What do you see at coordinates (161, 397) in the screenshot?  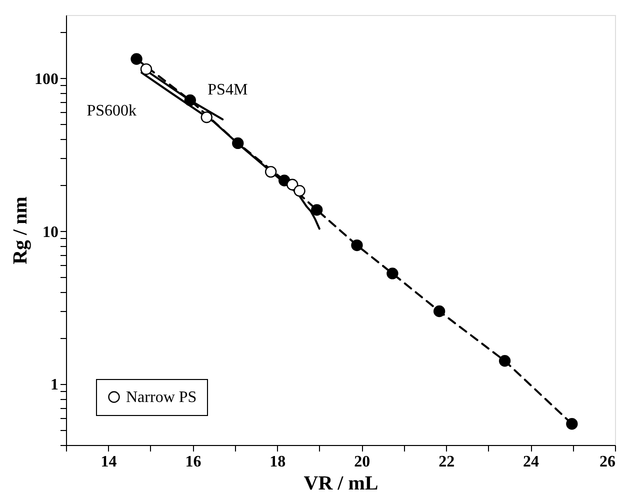 I see `legend-label: Narrow PS` at bounding box center [161, 397].